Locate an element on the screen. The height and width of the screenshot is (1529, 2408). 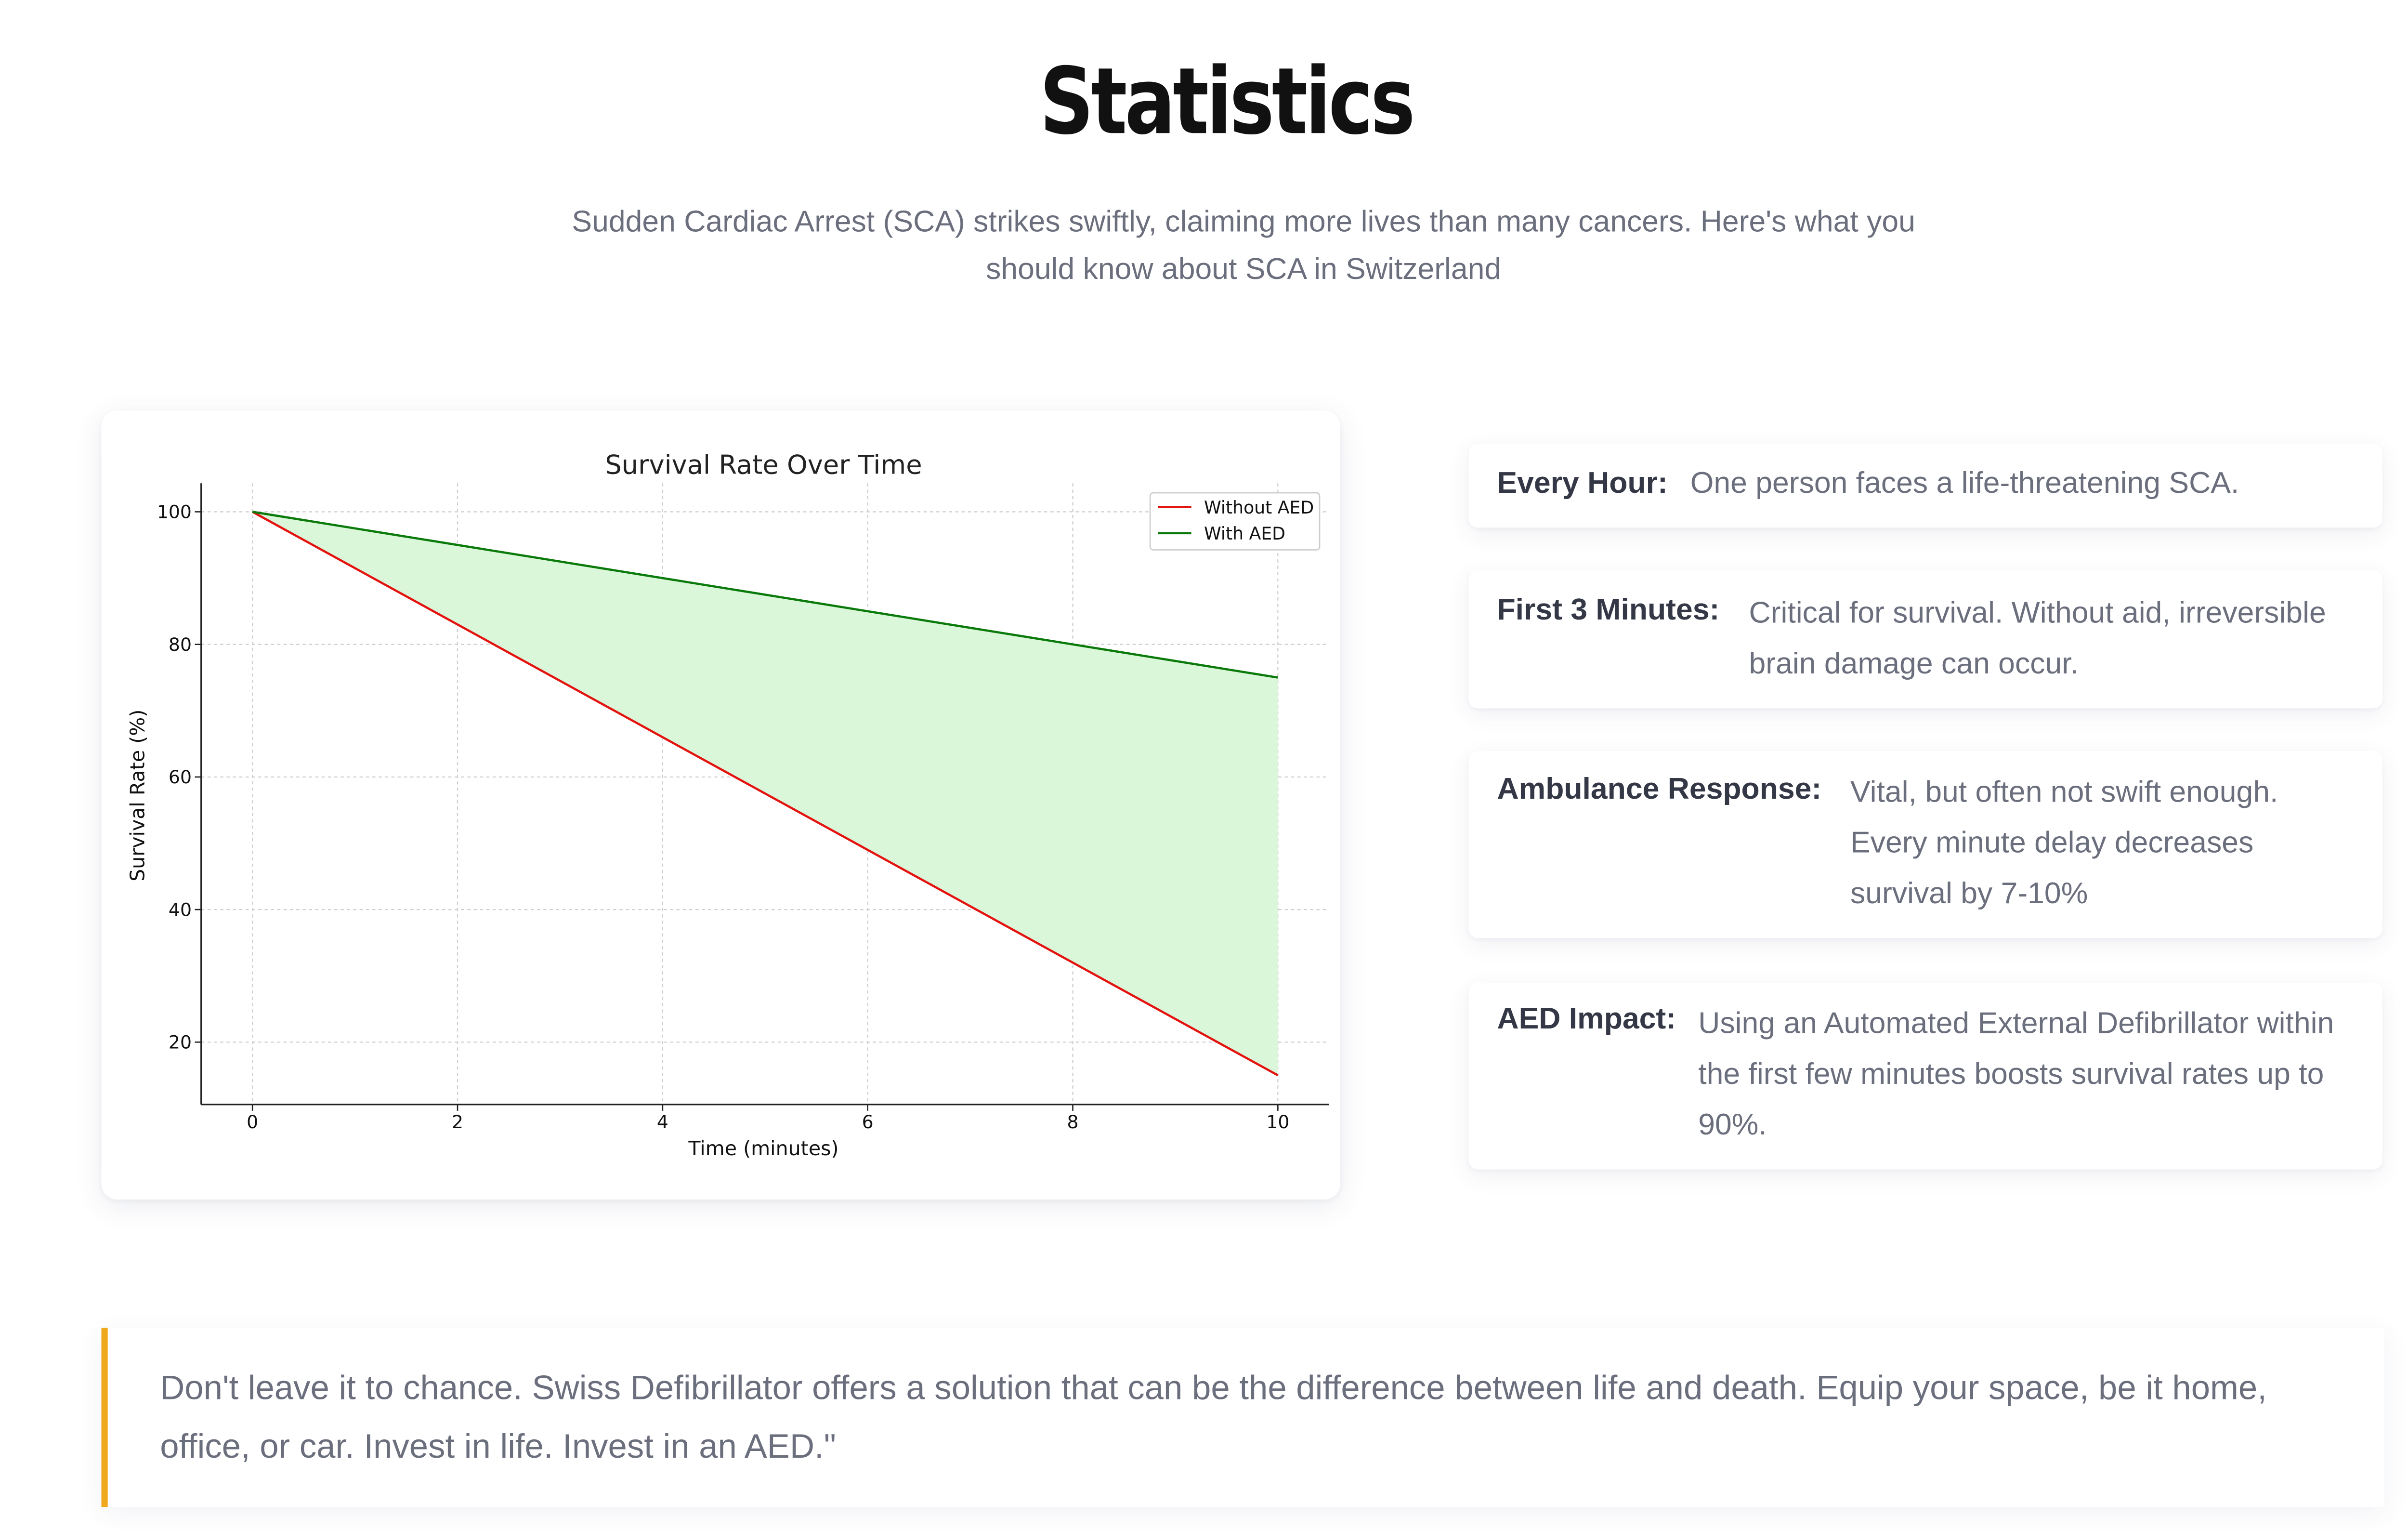
stat-label: Ambulance Response: is located at coordinates (1659, 790).